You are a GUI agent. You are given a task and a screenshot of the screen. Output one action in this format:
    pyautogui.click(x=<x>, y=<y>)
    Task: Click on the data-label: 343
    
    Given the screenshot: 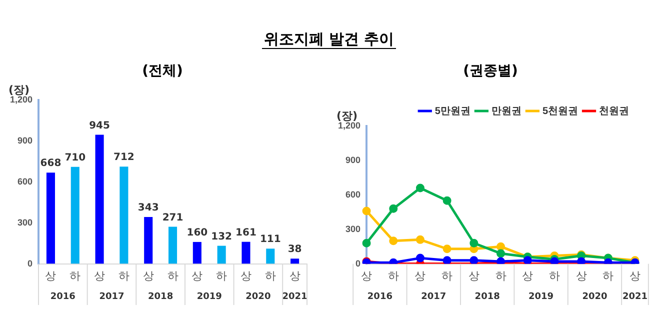 What is the action you would take?
    pyautogui.click(x=148, y=208)
    